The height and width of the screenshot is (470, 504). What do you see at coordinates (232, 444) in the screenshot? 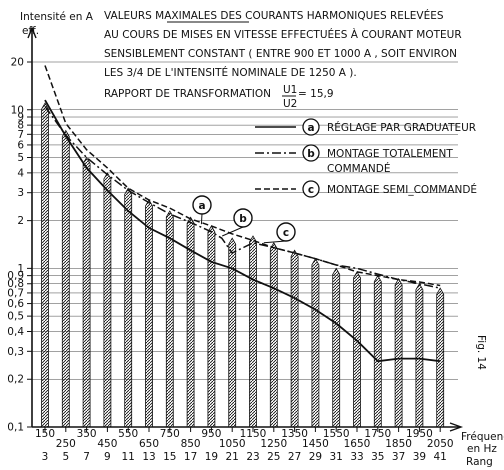
I see `x-freq-label-1050: 1050` at bounding box center [232, 444].